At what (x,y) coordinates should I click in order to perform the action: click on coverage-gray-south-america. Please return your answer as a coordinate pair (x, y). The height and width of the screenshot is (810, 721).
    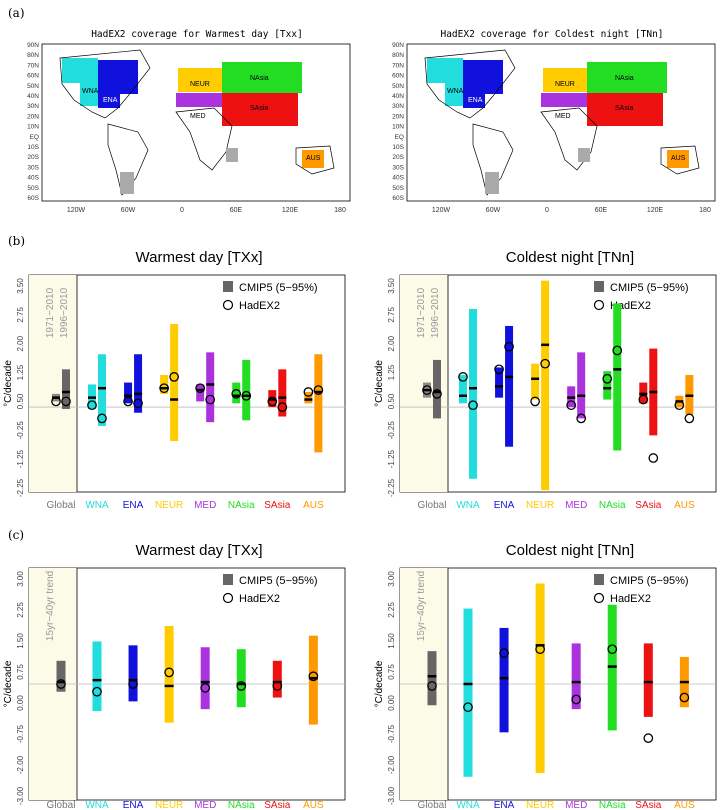
    Looking at the image, I should click on (492, 183).